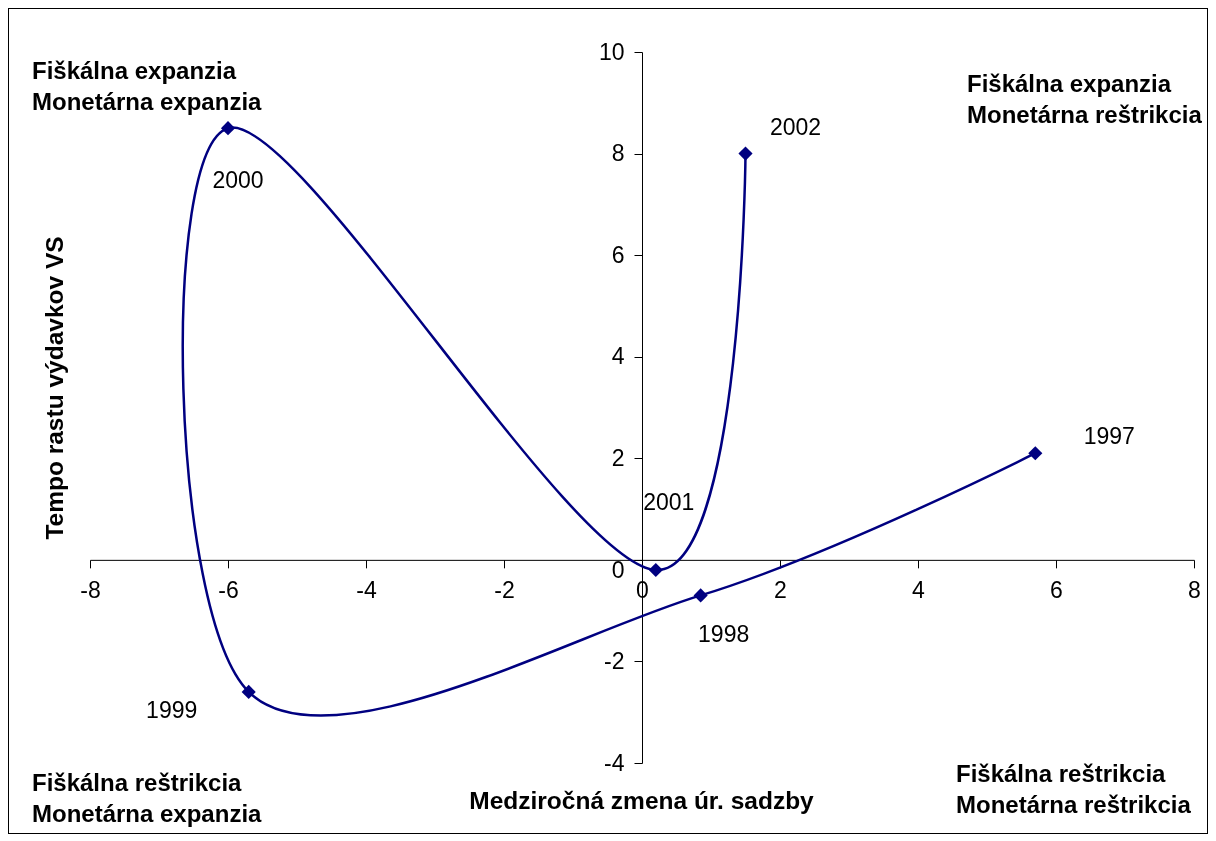  What do you see at coordinates (618, 153) in the screenshot?
I see `y-tick-label: 8` at bounding box center [618, 153].